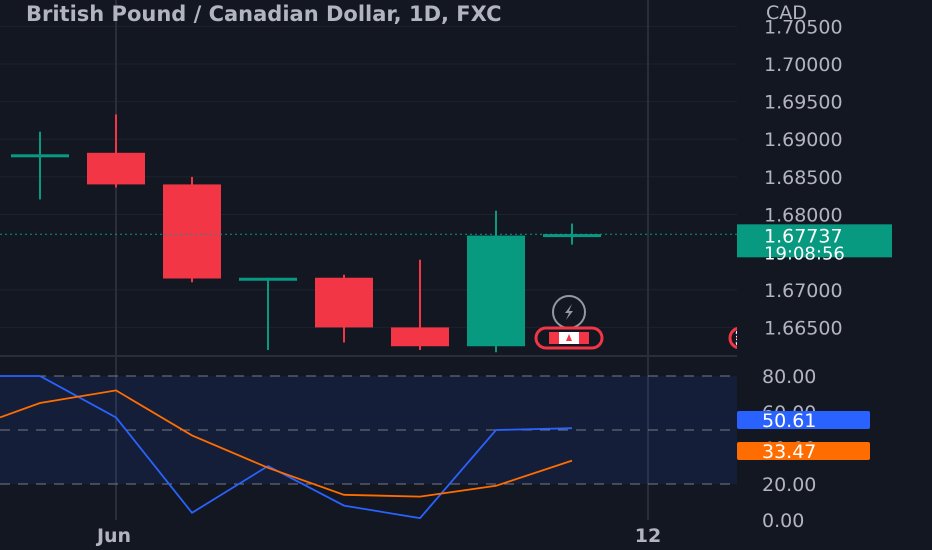  I want to click on canada-flag-icon, so click(569, 338).